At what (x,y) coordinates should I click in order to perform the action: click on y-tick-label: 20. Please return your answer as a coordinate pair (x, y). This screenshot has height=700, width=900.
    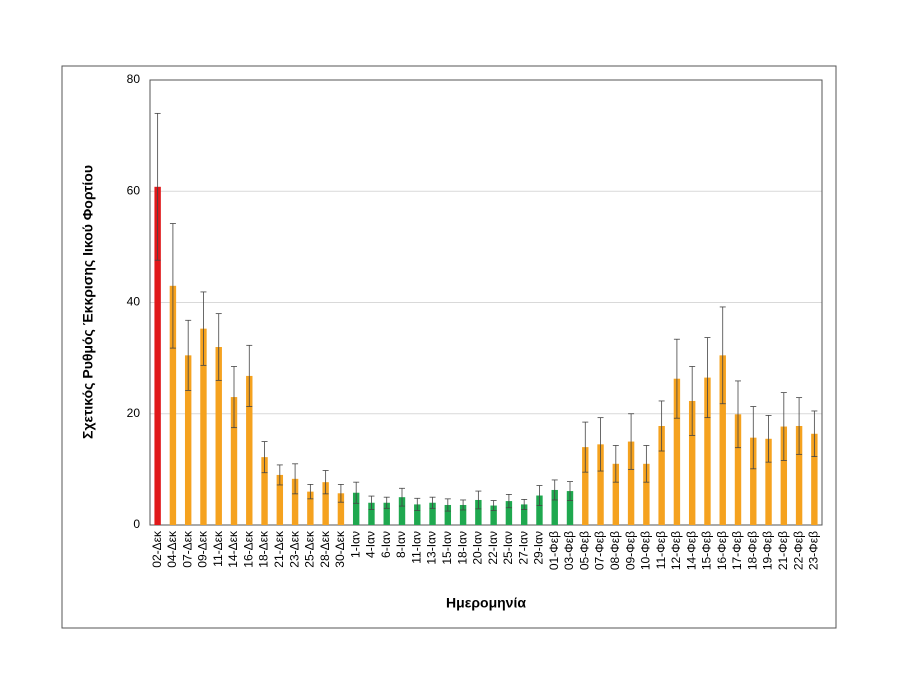
    Looking at the image, I should click on (134, 413).